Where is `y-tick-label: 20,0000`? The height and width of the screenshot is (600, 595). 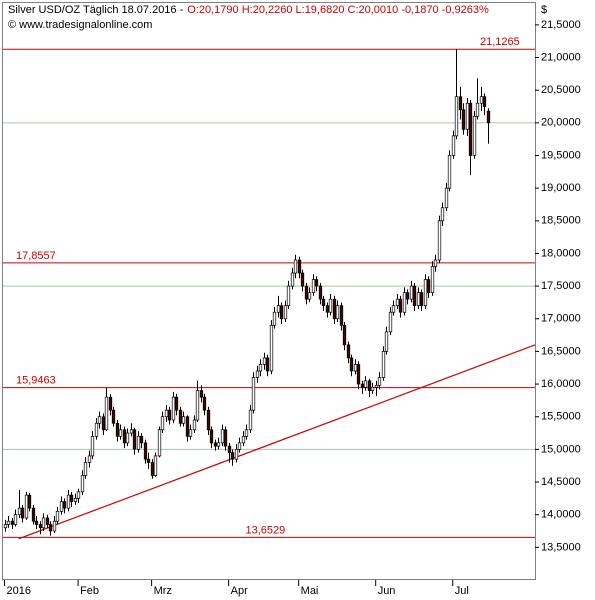
y-tick-label: 20,0000 is located at coordinates (561, 123).